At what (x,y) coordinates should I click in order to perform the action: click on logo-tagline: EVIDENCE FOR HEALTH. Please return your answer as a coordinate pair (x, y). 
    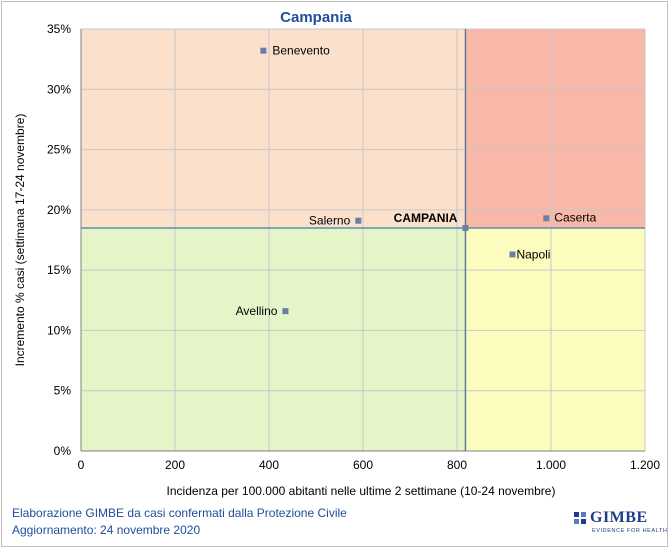
    Looking at the image, I should click on (630, 531).